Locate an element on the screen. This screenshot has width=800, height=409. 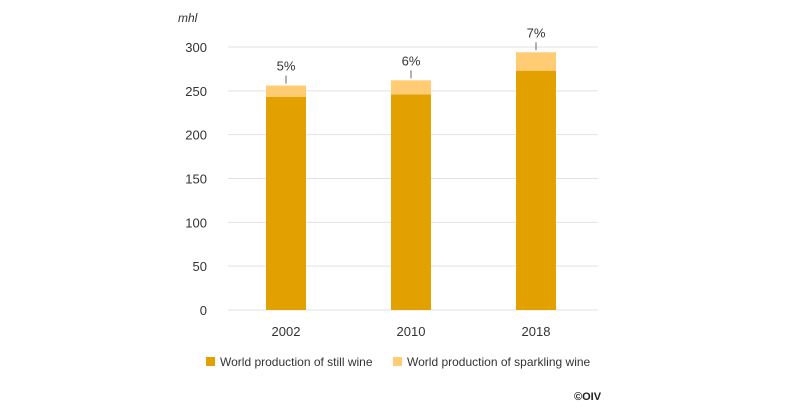
legend-label: World production of still wine is located at coordinates (296, 362).